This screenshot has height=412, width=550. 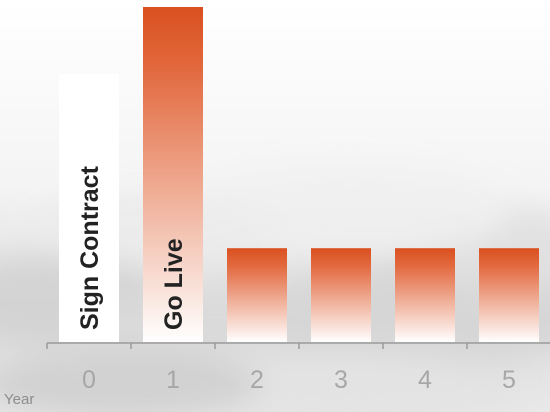 What do you see at coordinates (89, 380) in the screenshot?
I see `x-tick-label-0: 0` at bounding box center [89, 380].